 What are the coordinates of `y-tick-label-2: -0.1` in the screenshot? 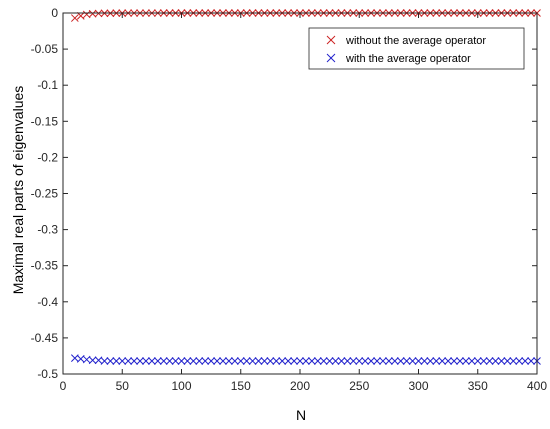 It's located at (47, 85).